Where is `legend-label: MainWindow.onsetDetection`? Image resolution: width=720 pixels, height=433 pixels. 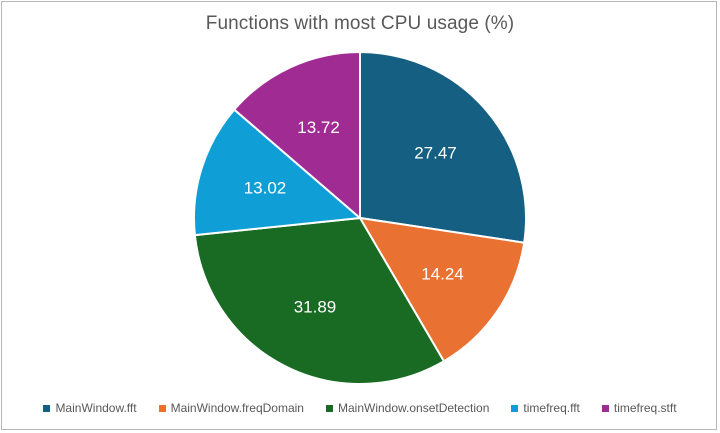 legend-label: MainWindow.onsetDetection is located at coordinates (413, 408).